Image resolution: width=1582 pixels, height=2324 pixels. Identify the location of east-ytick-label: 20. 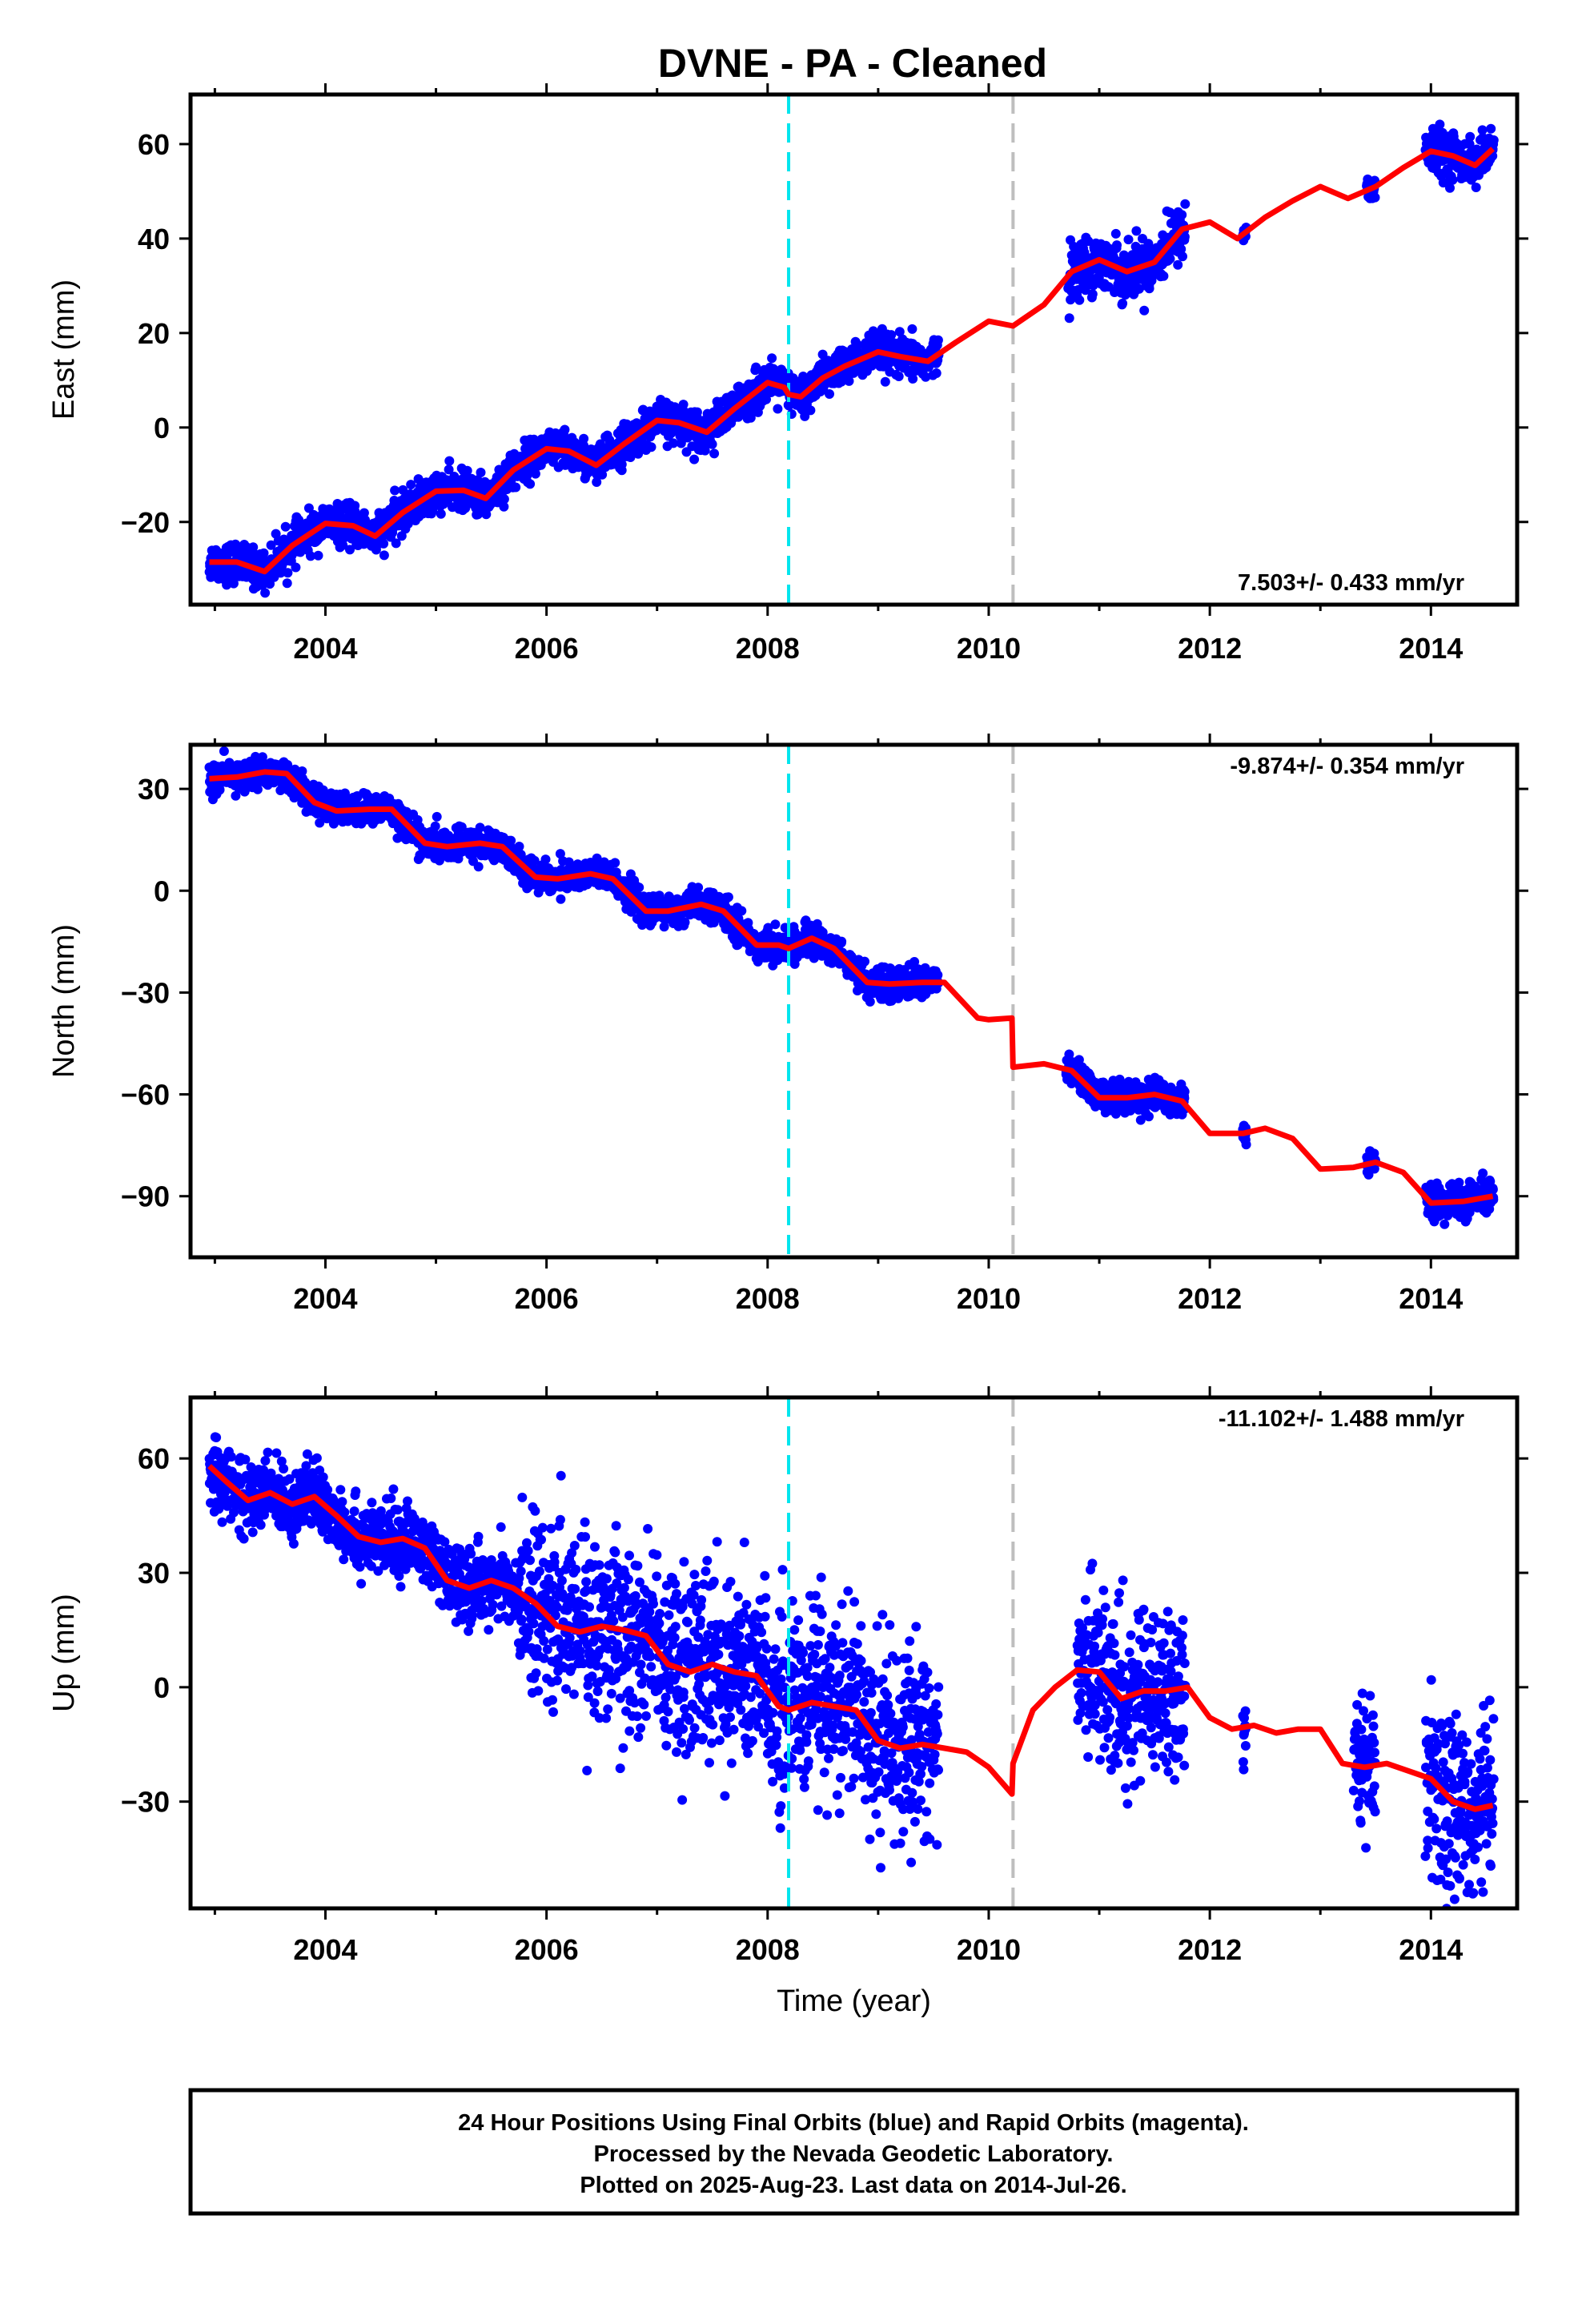
(154, 333).